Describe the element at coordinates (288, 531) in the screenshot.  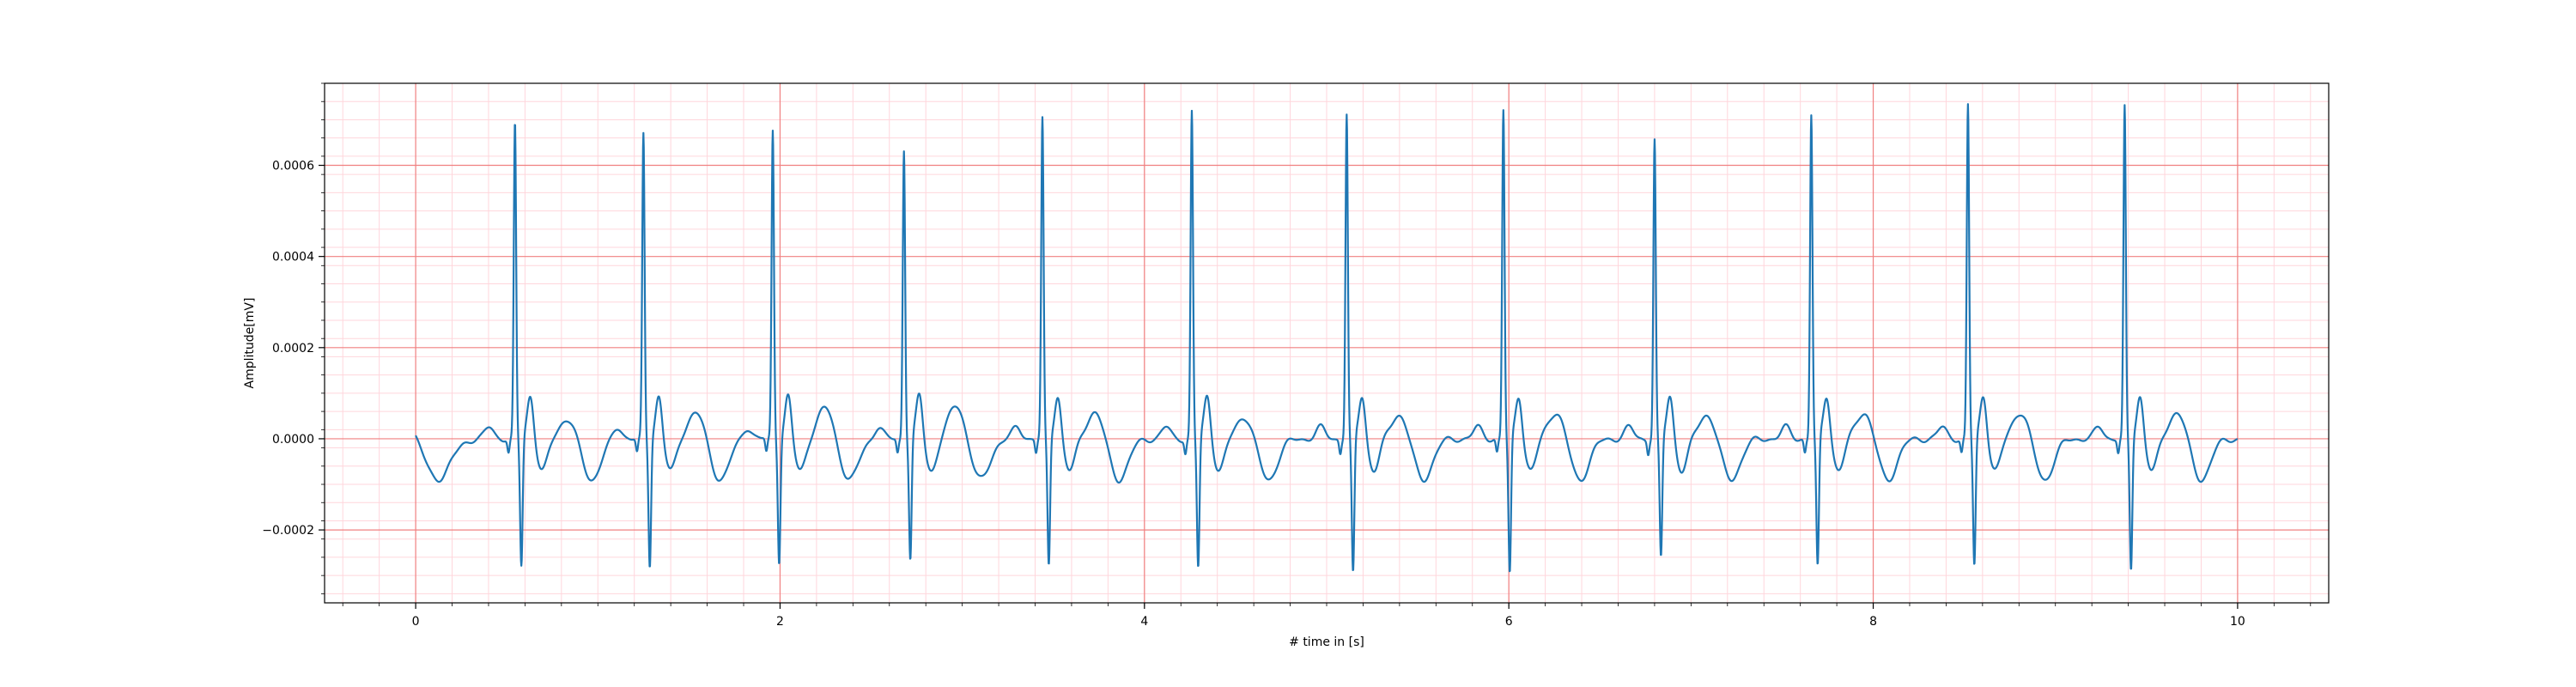
I see `y-tick-label: −0.0002` at that location.